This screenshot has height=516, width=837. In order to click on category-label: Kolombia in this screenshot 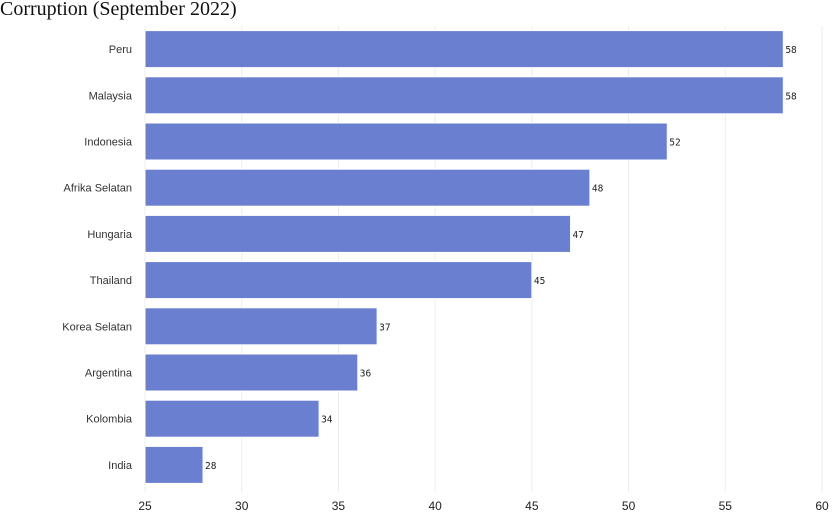, I will do `click(109, 420)`.